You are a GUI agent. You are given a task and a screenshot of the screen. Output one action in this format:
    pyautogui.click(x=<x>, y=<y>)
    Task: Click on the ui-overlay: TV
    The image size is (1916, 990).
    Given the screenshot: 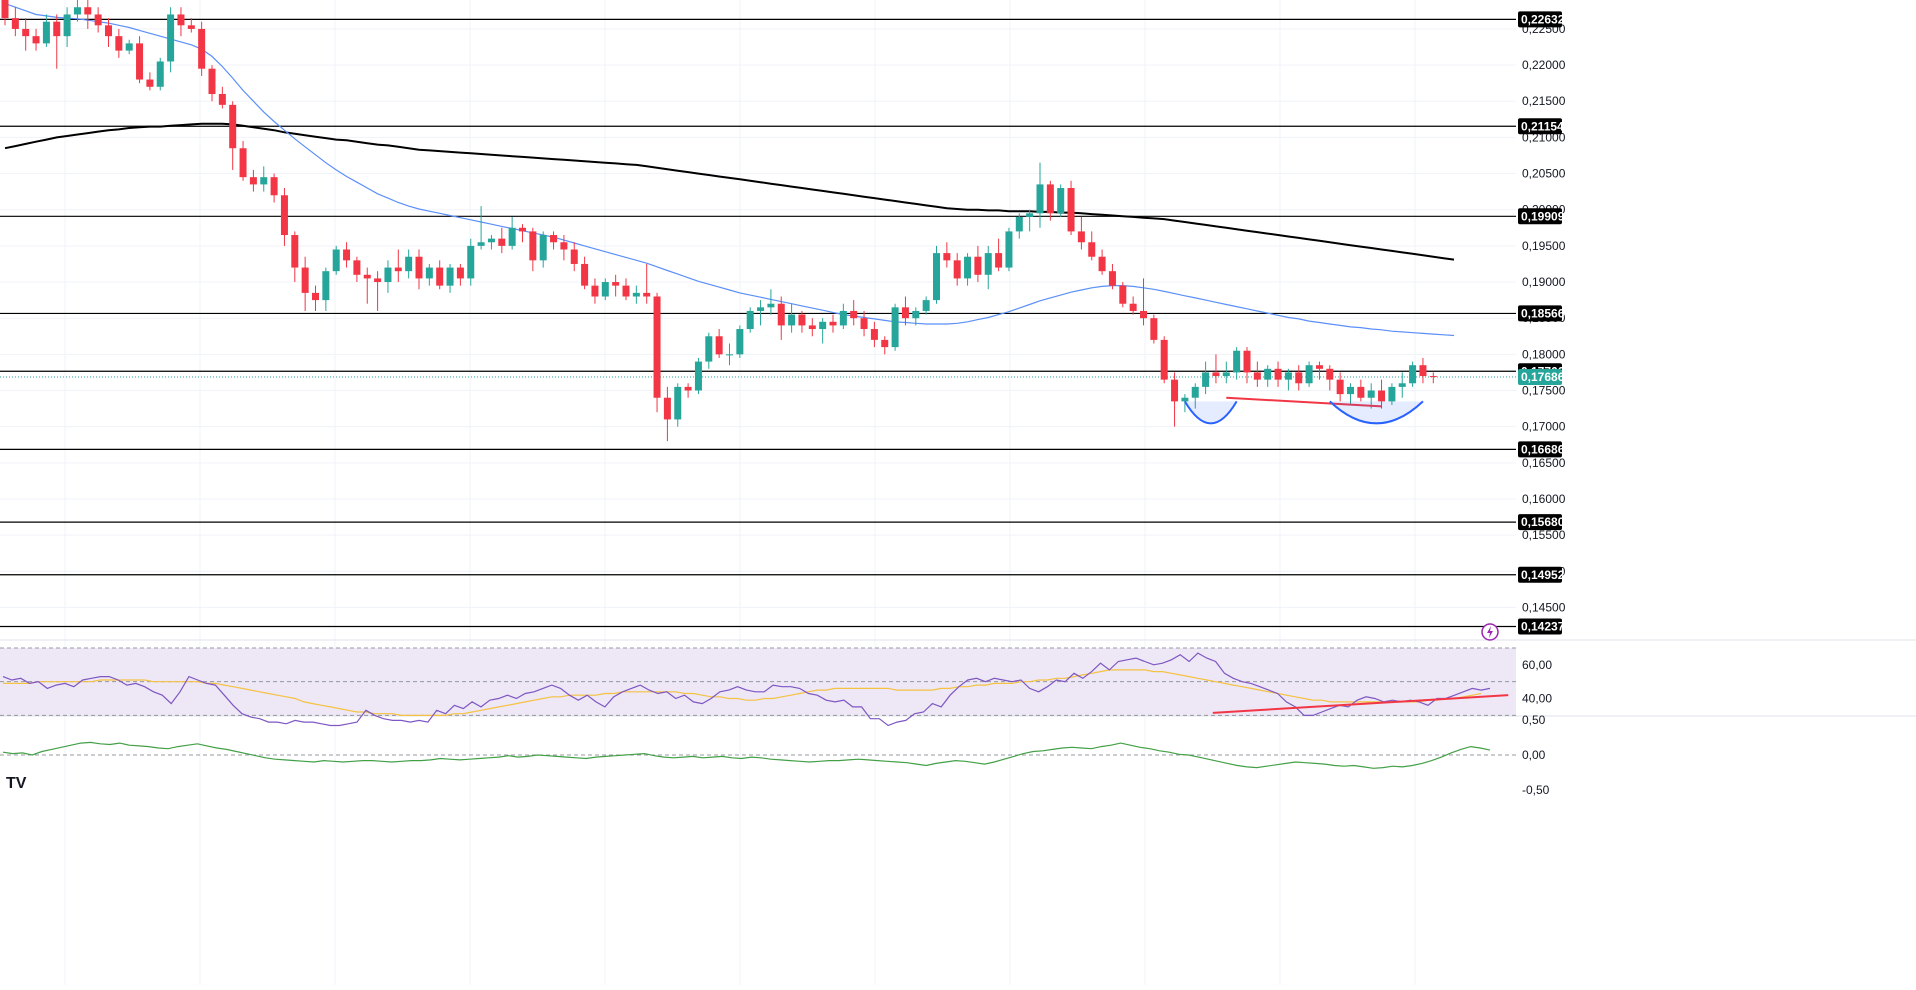 What is the action you would take?
    pyautogui.click(x=752, y=707)
    